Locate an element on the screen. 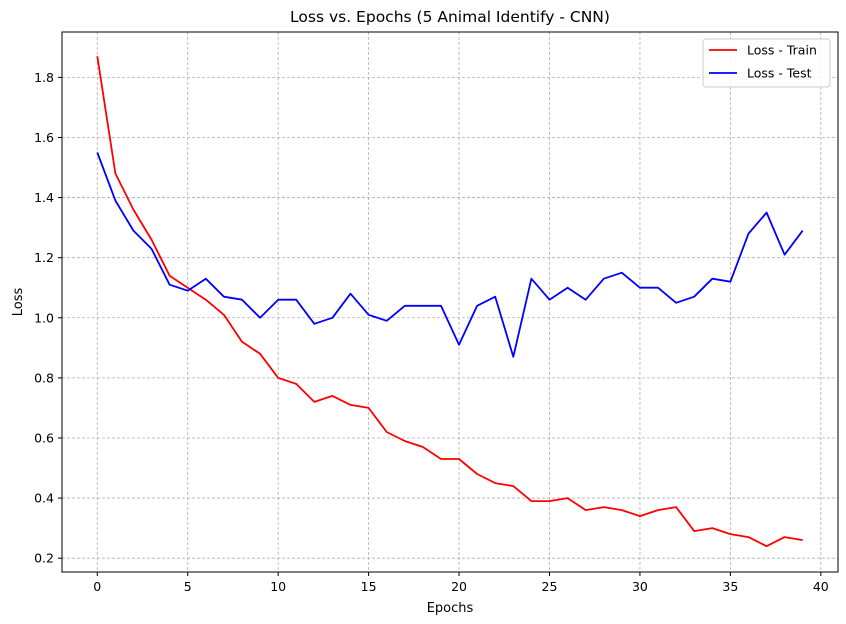 This screenshot has width=846, height=624. y-tick-label: 0.6 is located at coordinates (44, 437).